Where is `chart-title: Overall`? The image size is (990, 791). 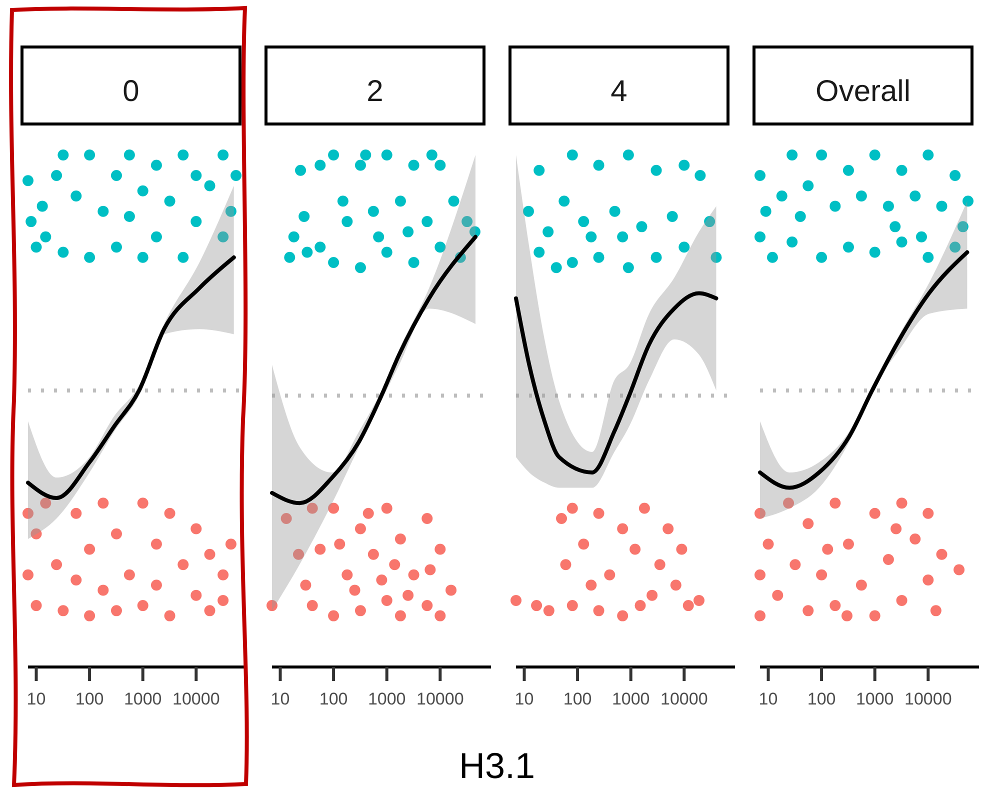 chart-title: Overall is located at coordinates (863, 91).